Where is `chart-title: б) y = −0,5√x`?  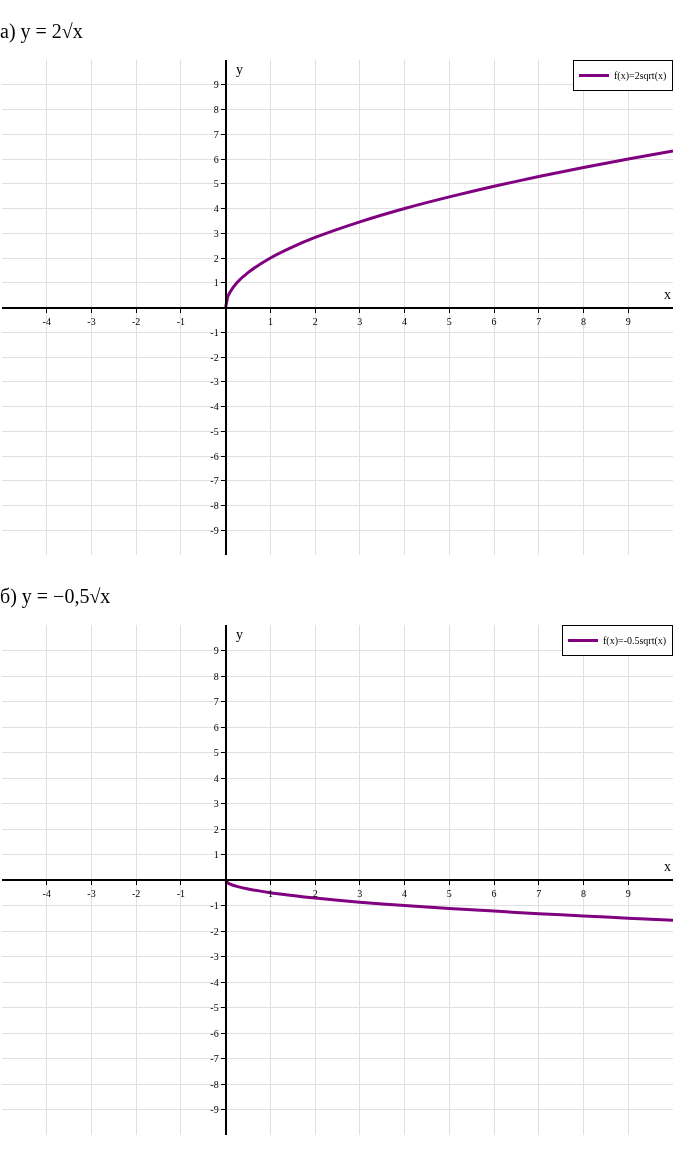 chart-title: б) y = −0,5√x is located at coordinates (55, 596).